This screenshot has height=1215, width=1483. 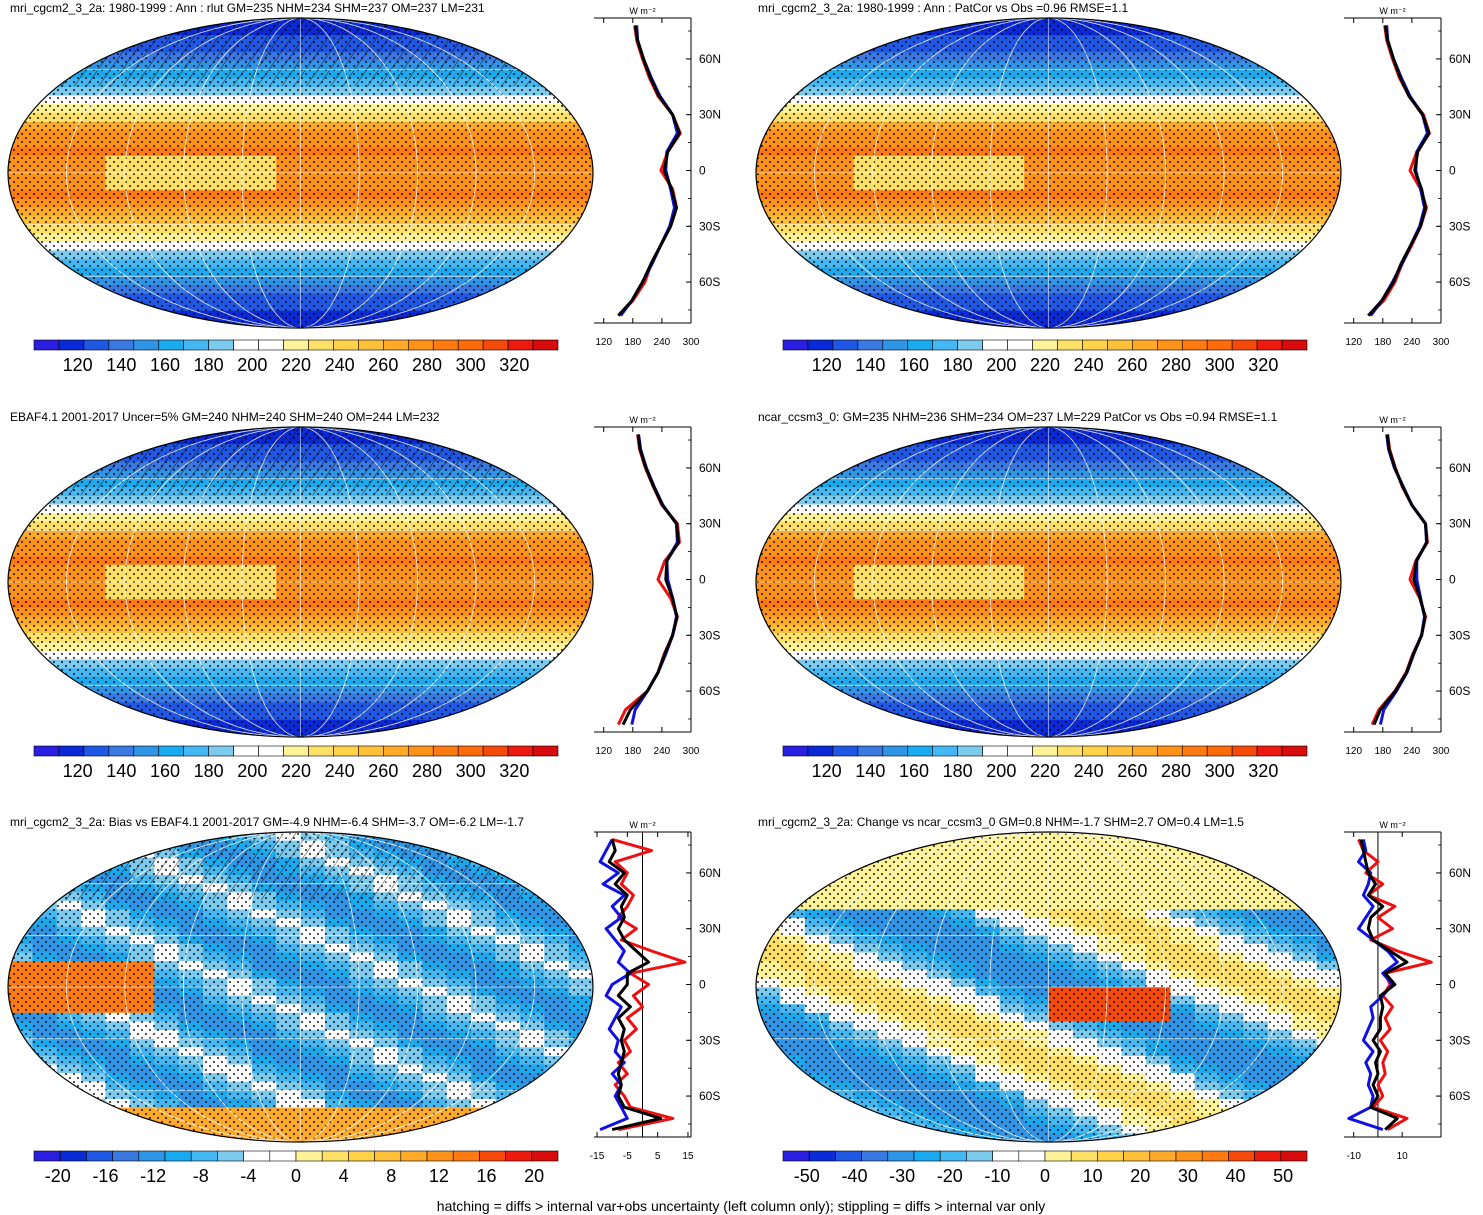 I want to click on colorbar-label: -16, so click(x=105, y=1176).